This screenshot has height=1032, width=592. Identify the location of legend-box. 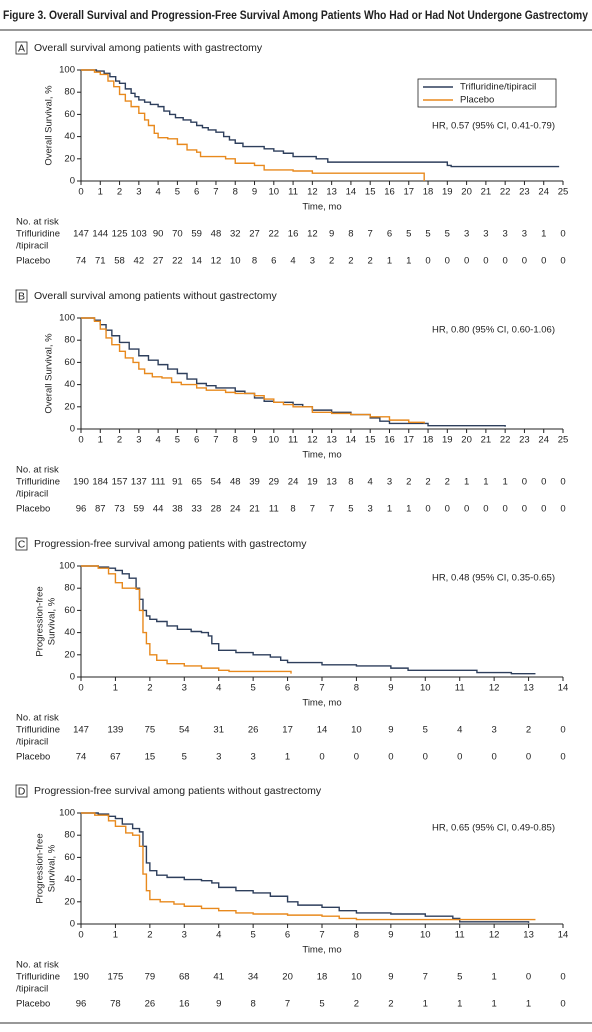
(487, 93).